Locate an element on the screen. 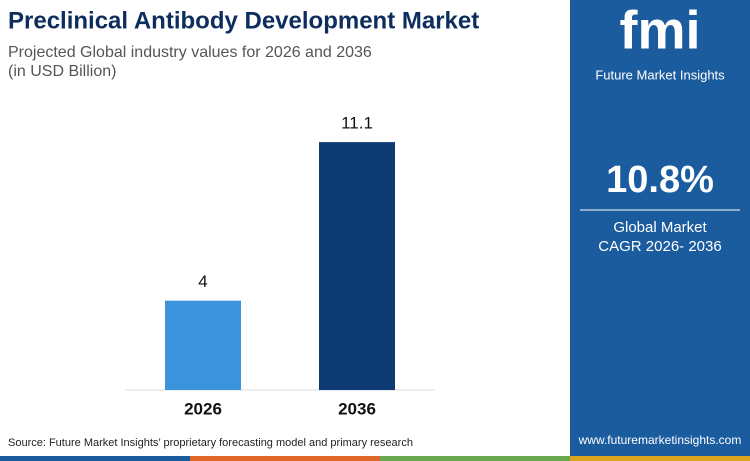 The image size is (750, 461). data-label: 4 is located at coordinates (202, 281).